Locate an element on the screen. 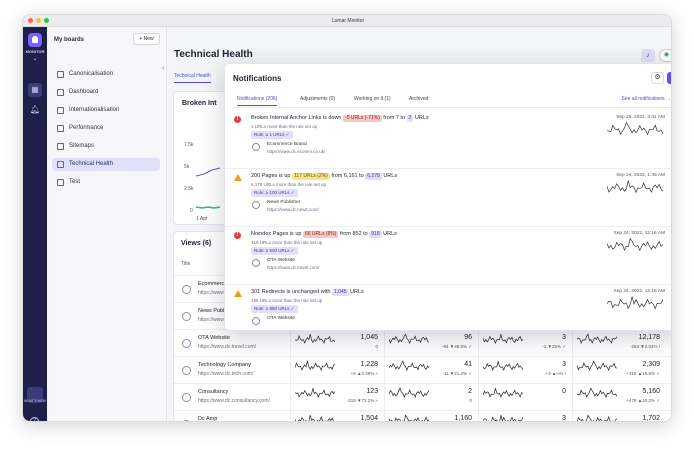  sidebar-item-canonicalisation: Canonicalisation is located at coordinates (106, 74).